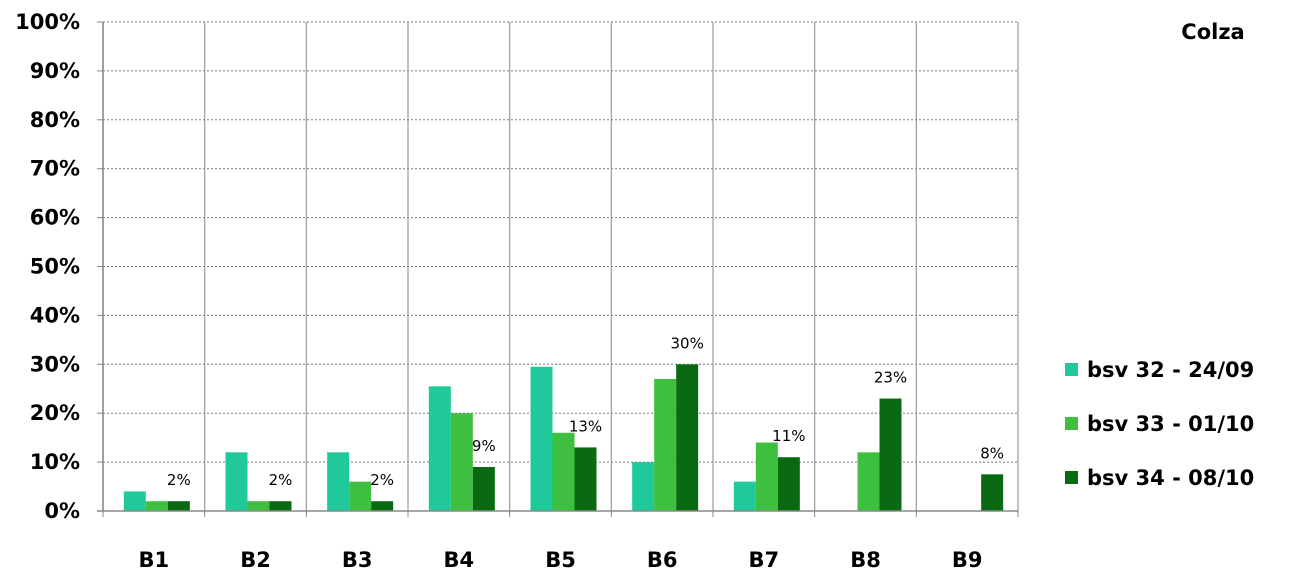 The image size is (1294, 572). I want to click on y-tick-label: 60%, so click(55, 218).